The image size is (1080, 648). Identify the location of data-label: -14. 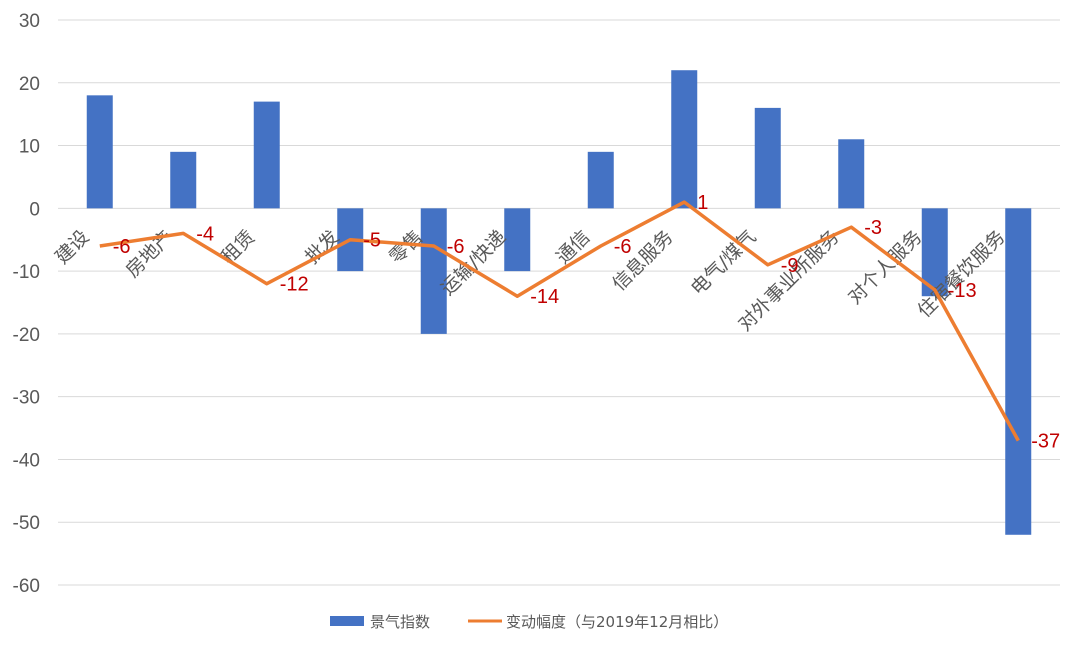
(544, 297).